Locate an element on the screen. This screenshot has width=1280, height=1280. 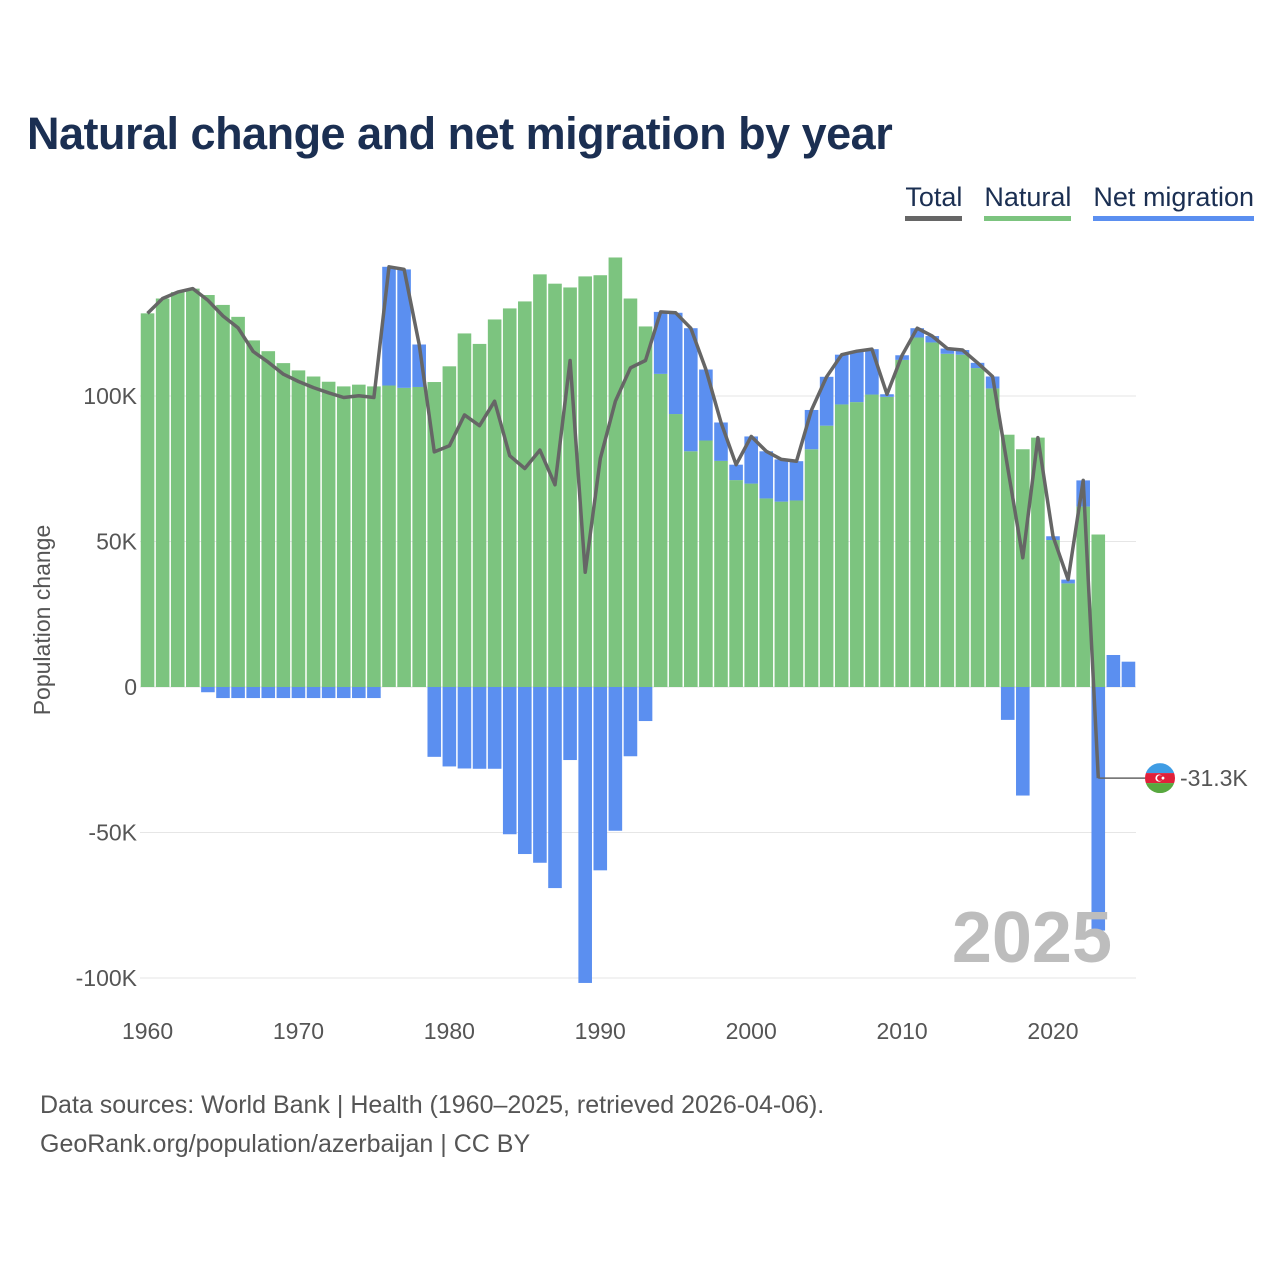
bar-natural-1974 is located at coordinates (359, 535).